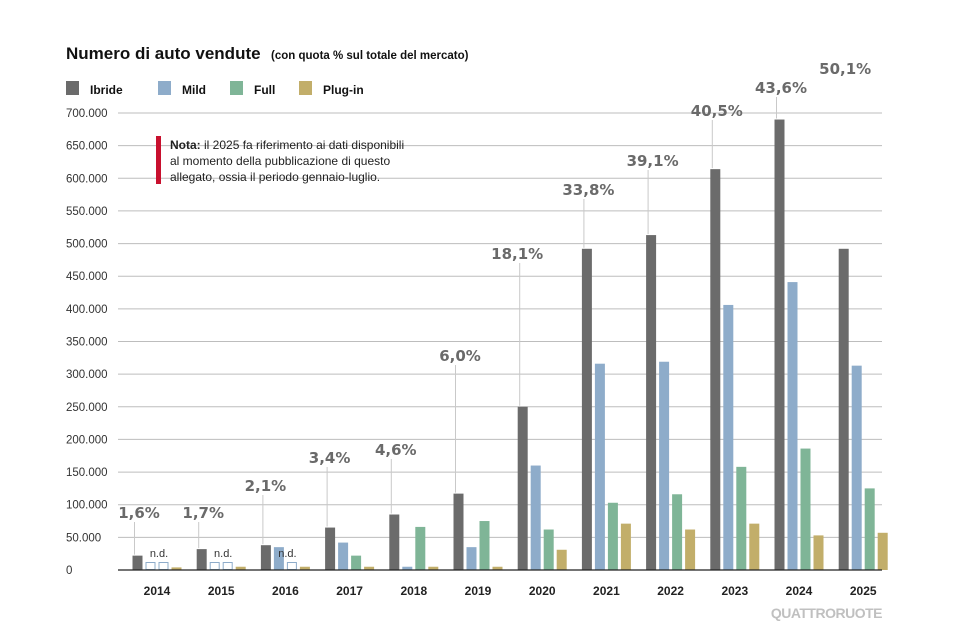  I want to click on bar-na-full-2015, so click(227, 566).